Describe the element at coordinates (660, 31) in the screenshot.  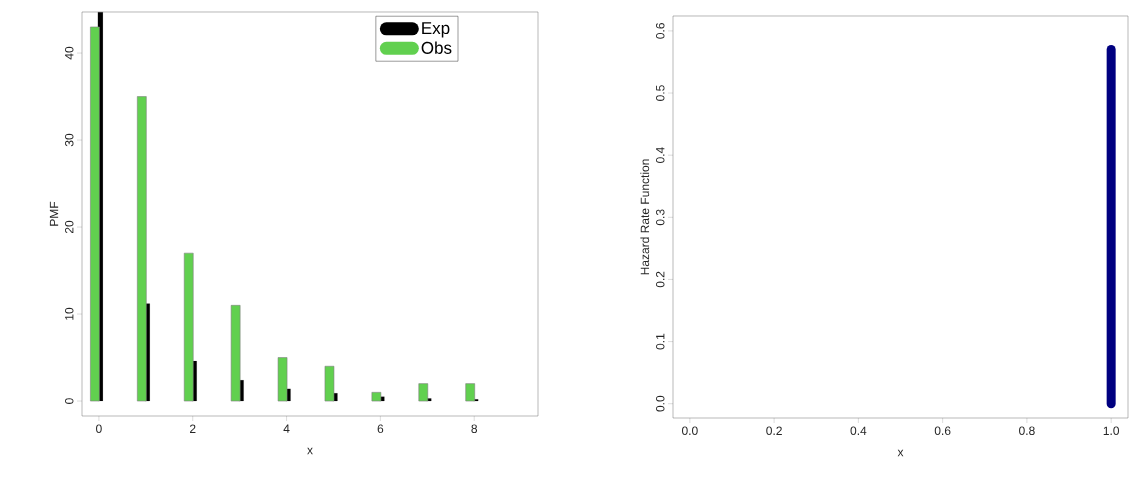
I see `y-tick-label: 0.6` at that location.